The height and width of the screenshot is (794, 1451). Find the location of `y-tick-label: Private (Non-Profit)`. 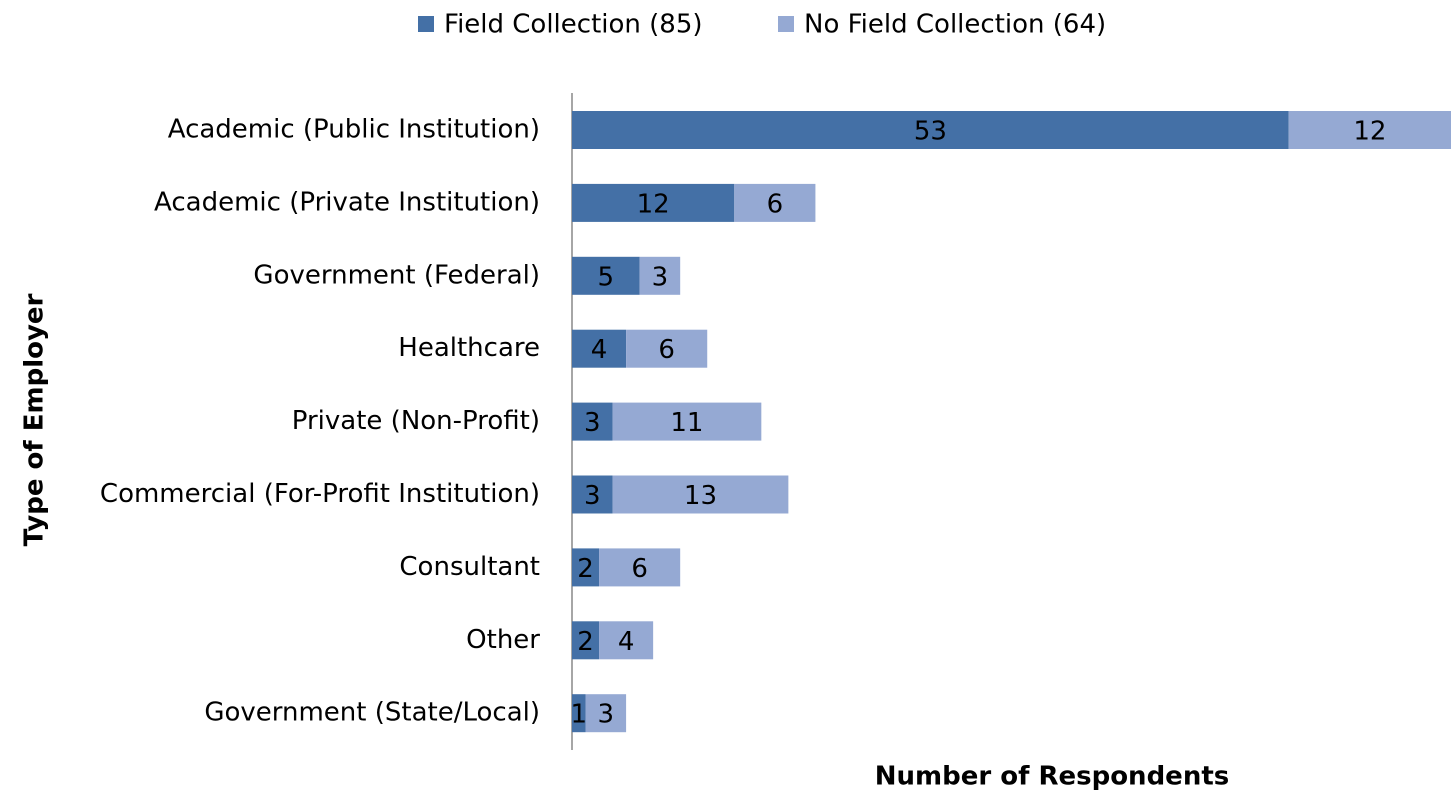

y-tick-label: Private (Non-Profit) is located at coordinates (416, 421).